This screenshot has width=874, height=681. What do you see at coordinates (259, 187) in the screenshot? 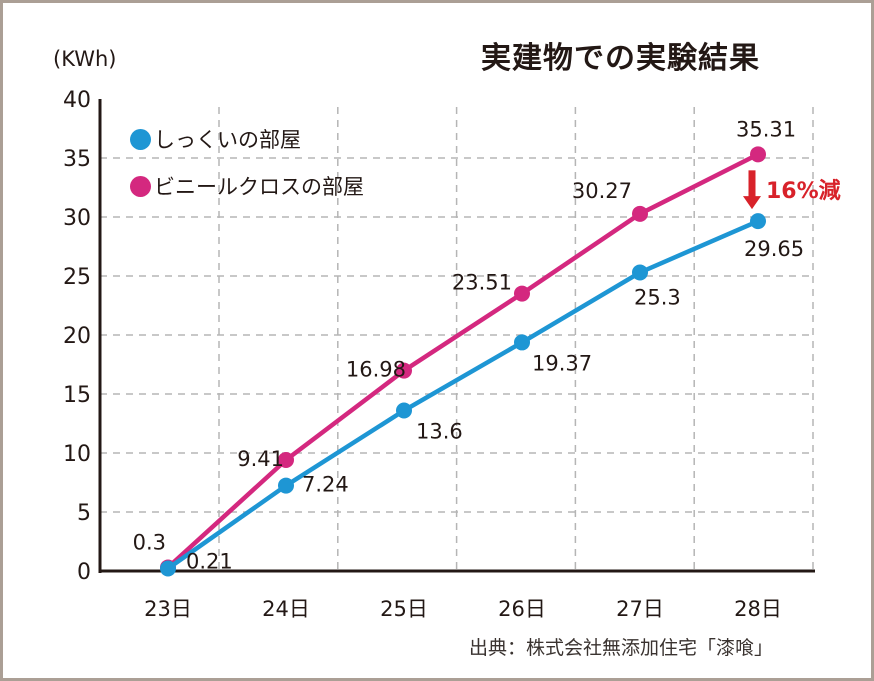
I see `legend-label: ビニールクロスの部屋` at bounding box center [259, 187].